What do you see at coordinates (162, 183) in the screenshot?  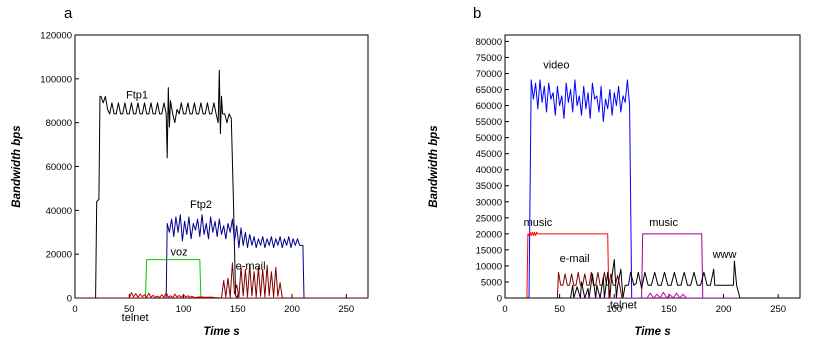 I see `series-line-ftp1` at bounding box center [162, 183].